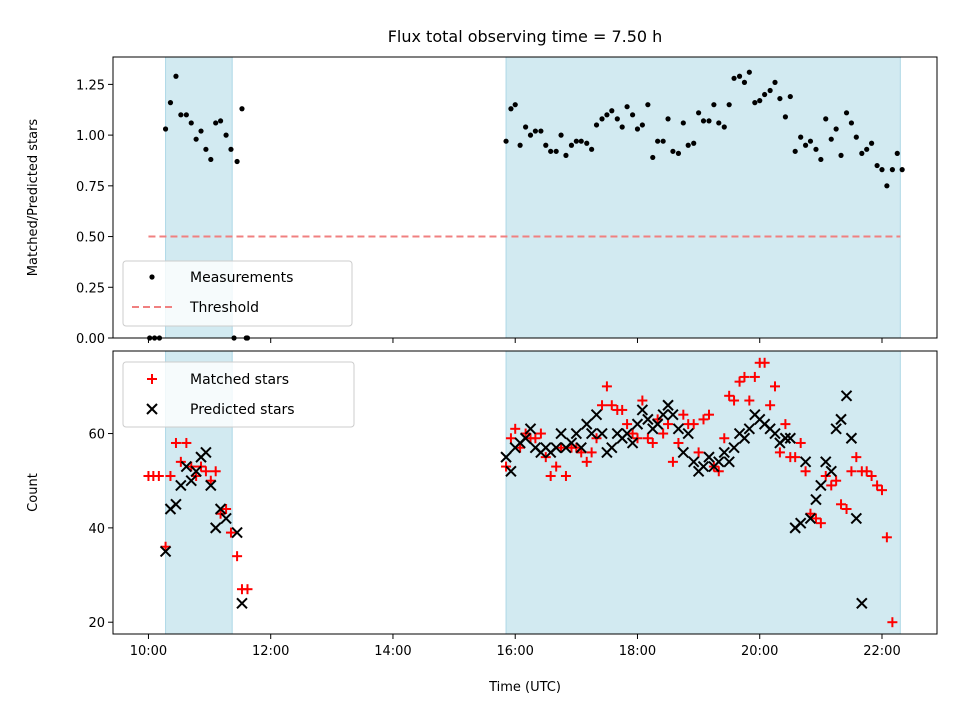 This screenshot has height=720, width=960. What do you see at coordinates (33, 492) in the screenshot?
I see `count-y-axis-label: Count` at bounding box center [33, 492].